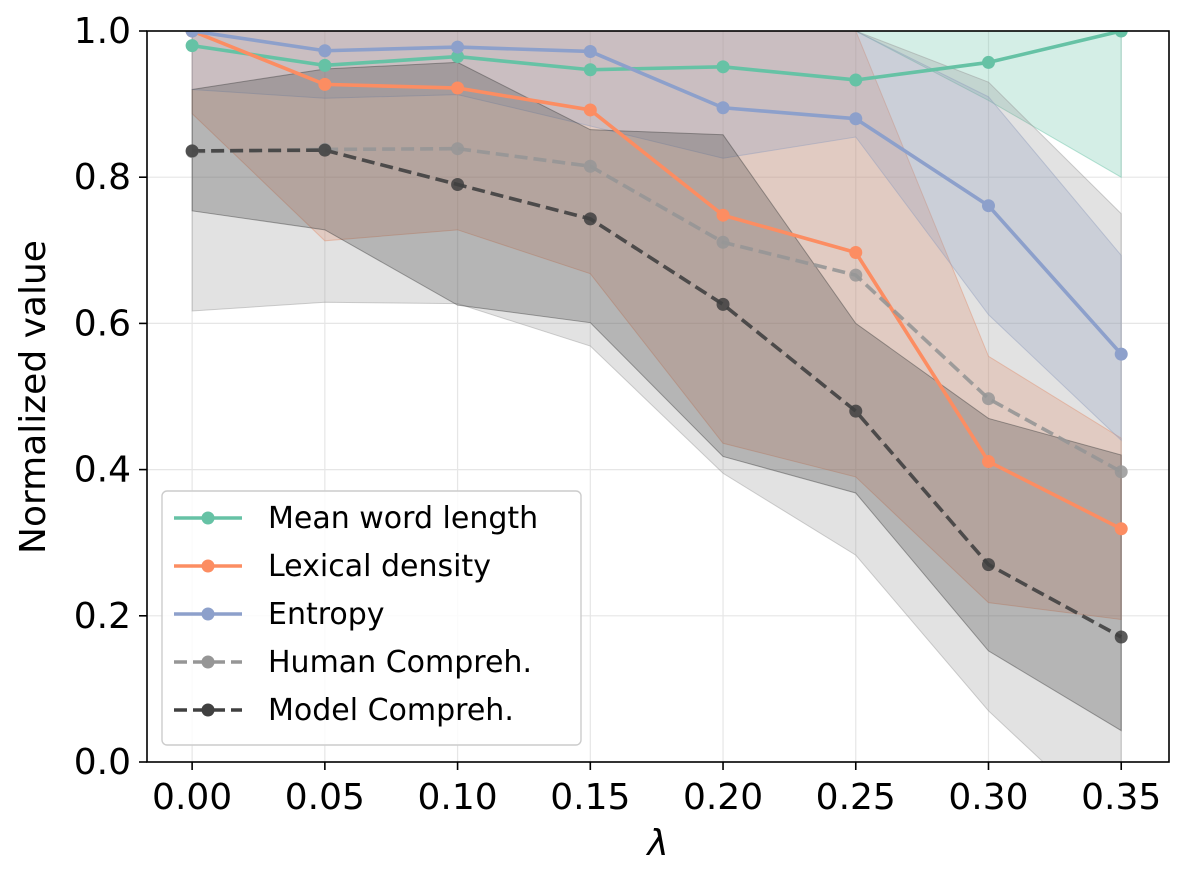 This screenshot has width=1183, height=881. I want to click on x-tick-label: 0.05, so click(325, 797).